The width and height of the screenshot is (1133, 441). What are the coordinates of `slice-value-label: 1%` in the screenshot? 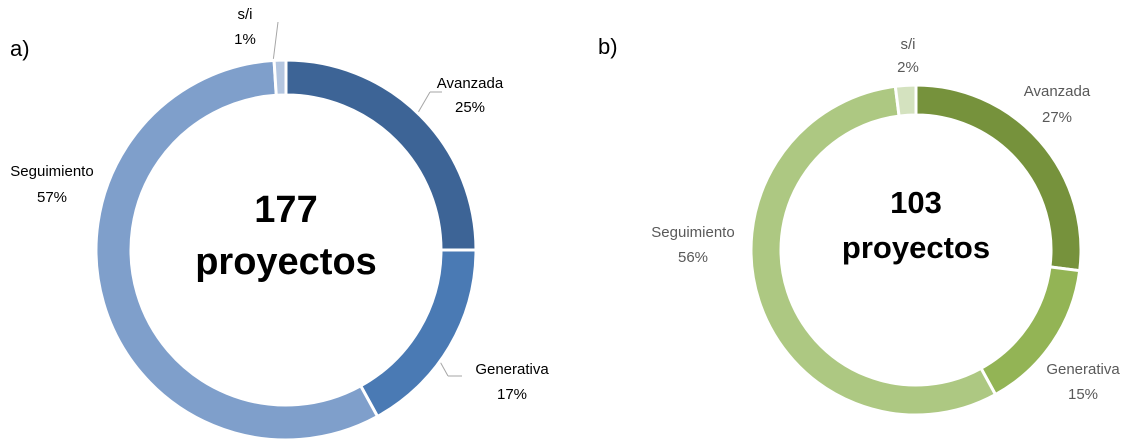 It's located at (245, 39).